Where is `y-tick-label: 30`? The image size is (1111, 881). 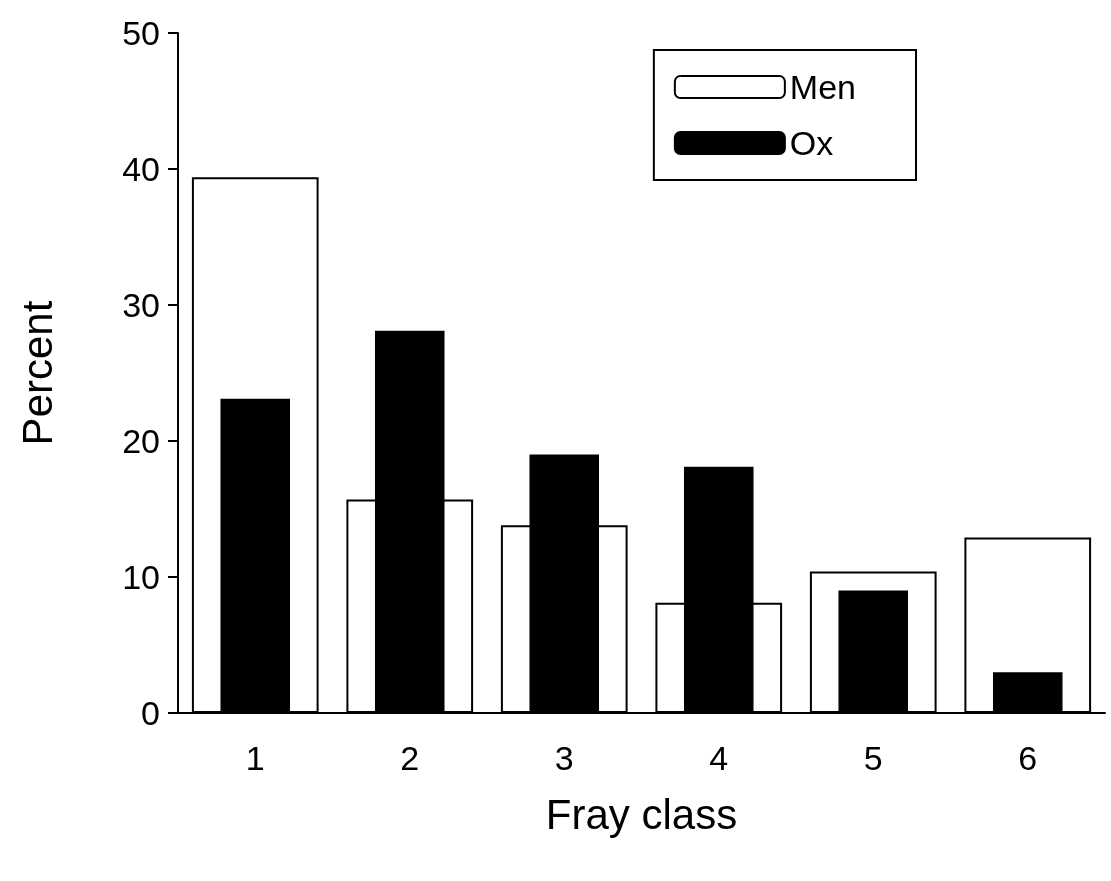
y-tick-label: 30 is located at coordinates (141, 305).